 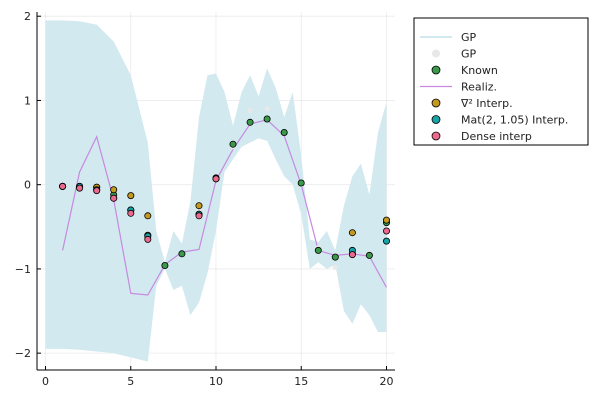 I want to click on y-tick-label: 0, so click(x=27, y=185).